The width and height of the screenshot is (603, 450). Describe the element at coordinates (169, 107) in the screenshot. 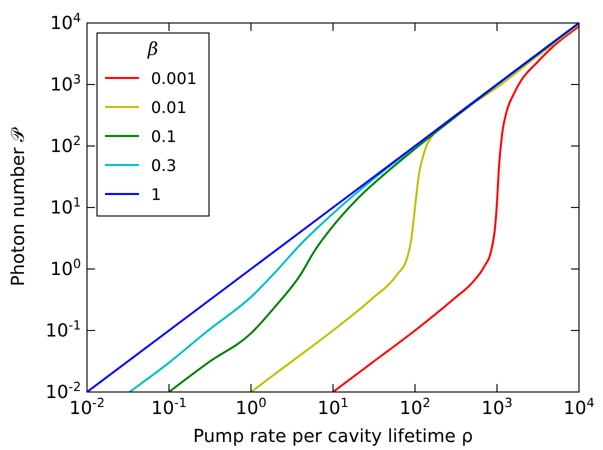

I see `legend-label: 0.01` at that location.